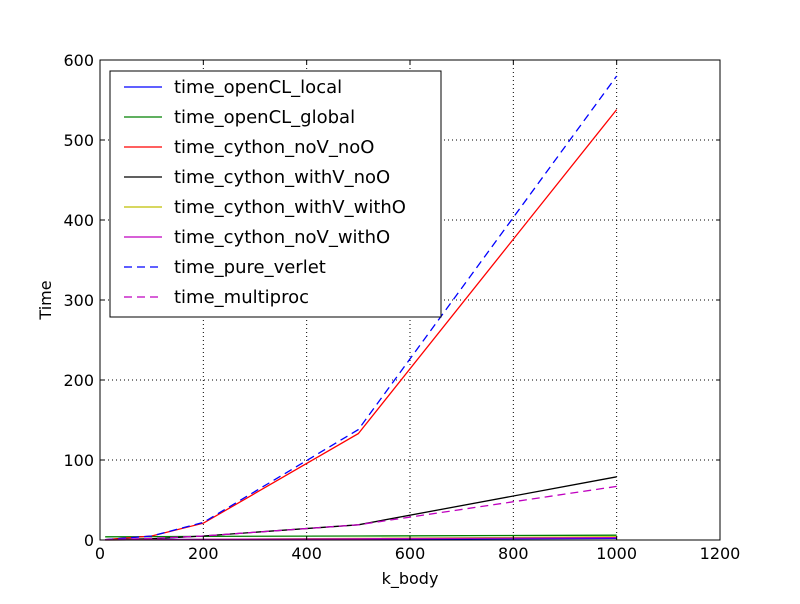  I want to click on legend-entry-label: time_multiproc, so click(241, 297).